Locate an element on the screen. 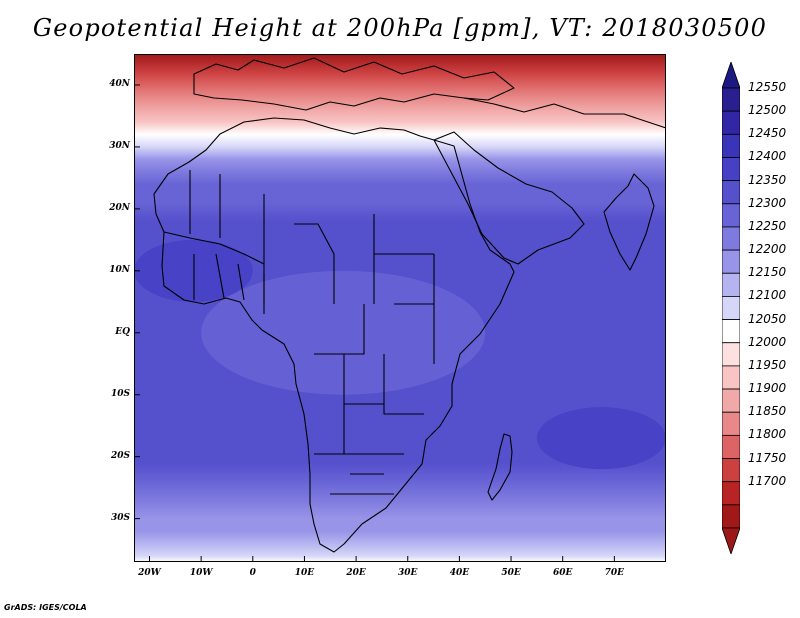  west-africa-borders is located at coordinates (214, 272).